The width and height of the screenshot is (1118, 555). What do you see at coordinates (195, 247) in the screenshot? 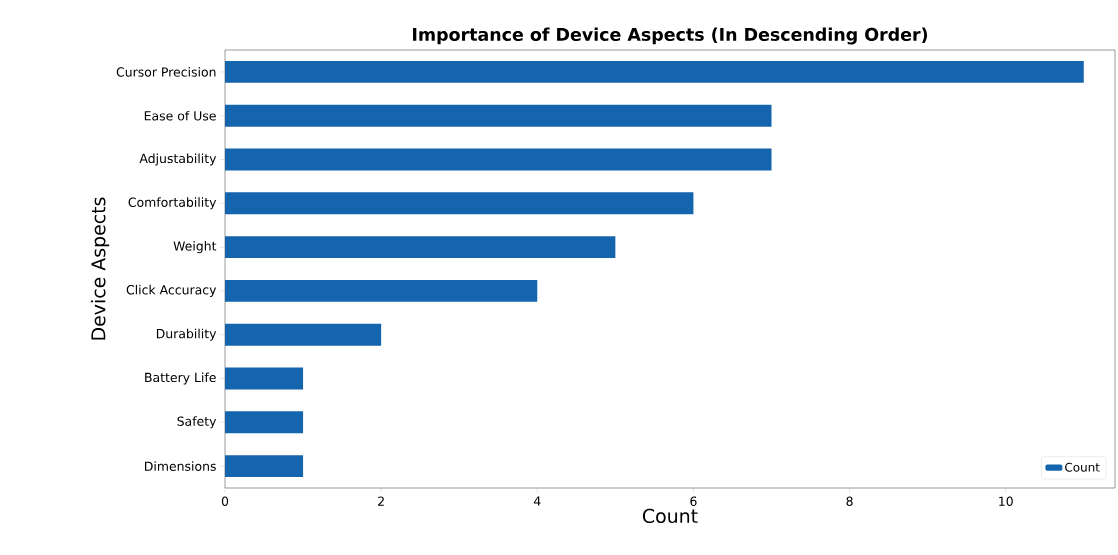
I see `y-tick-label: Weight` at bounding box center [195, 247].